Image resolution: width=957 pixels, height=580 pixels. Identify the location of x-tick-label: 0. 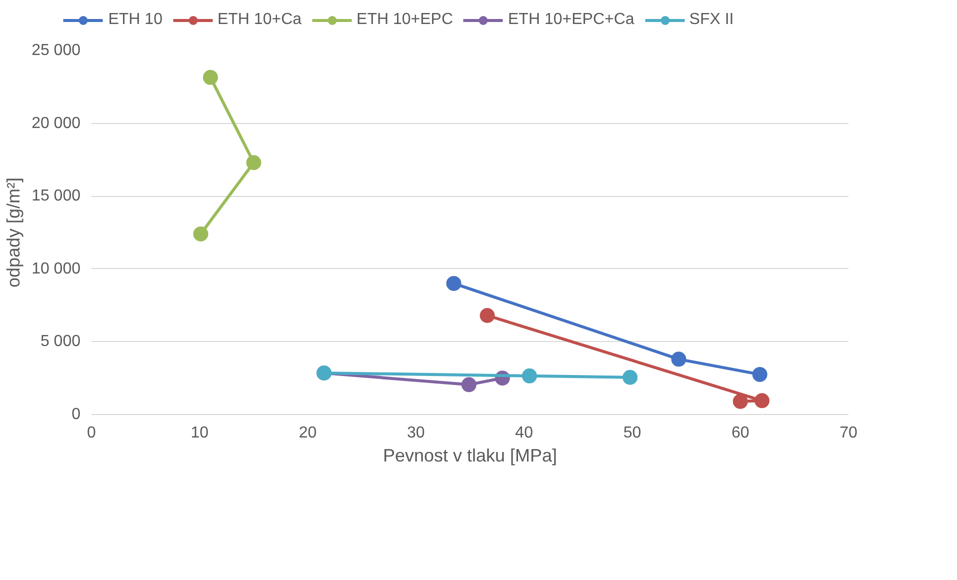
(91, 433).